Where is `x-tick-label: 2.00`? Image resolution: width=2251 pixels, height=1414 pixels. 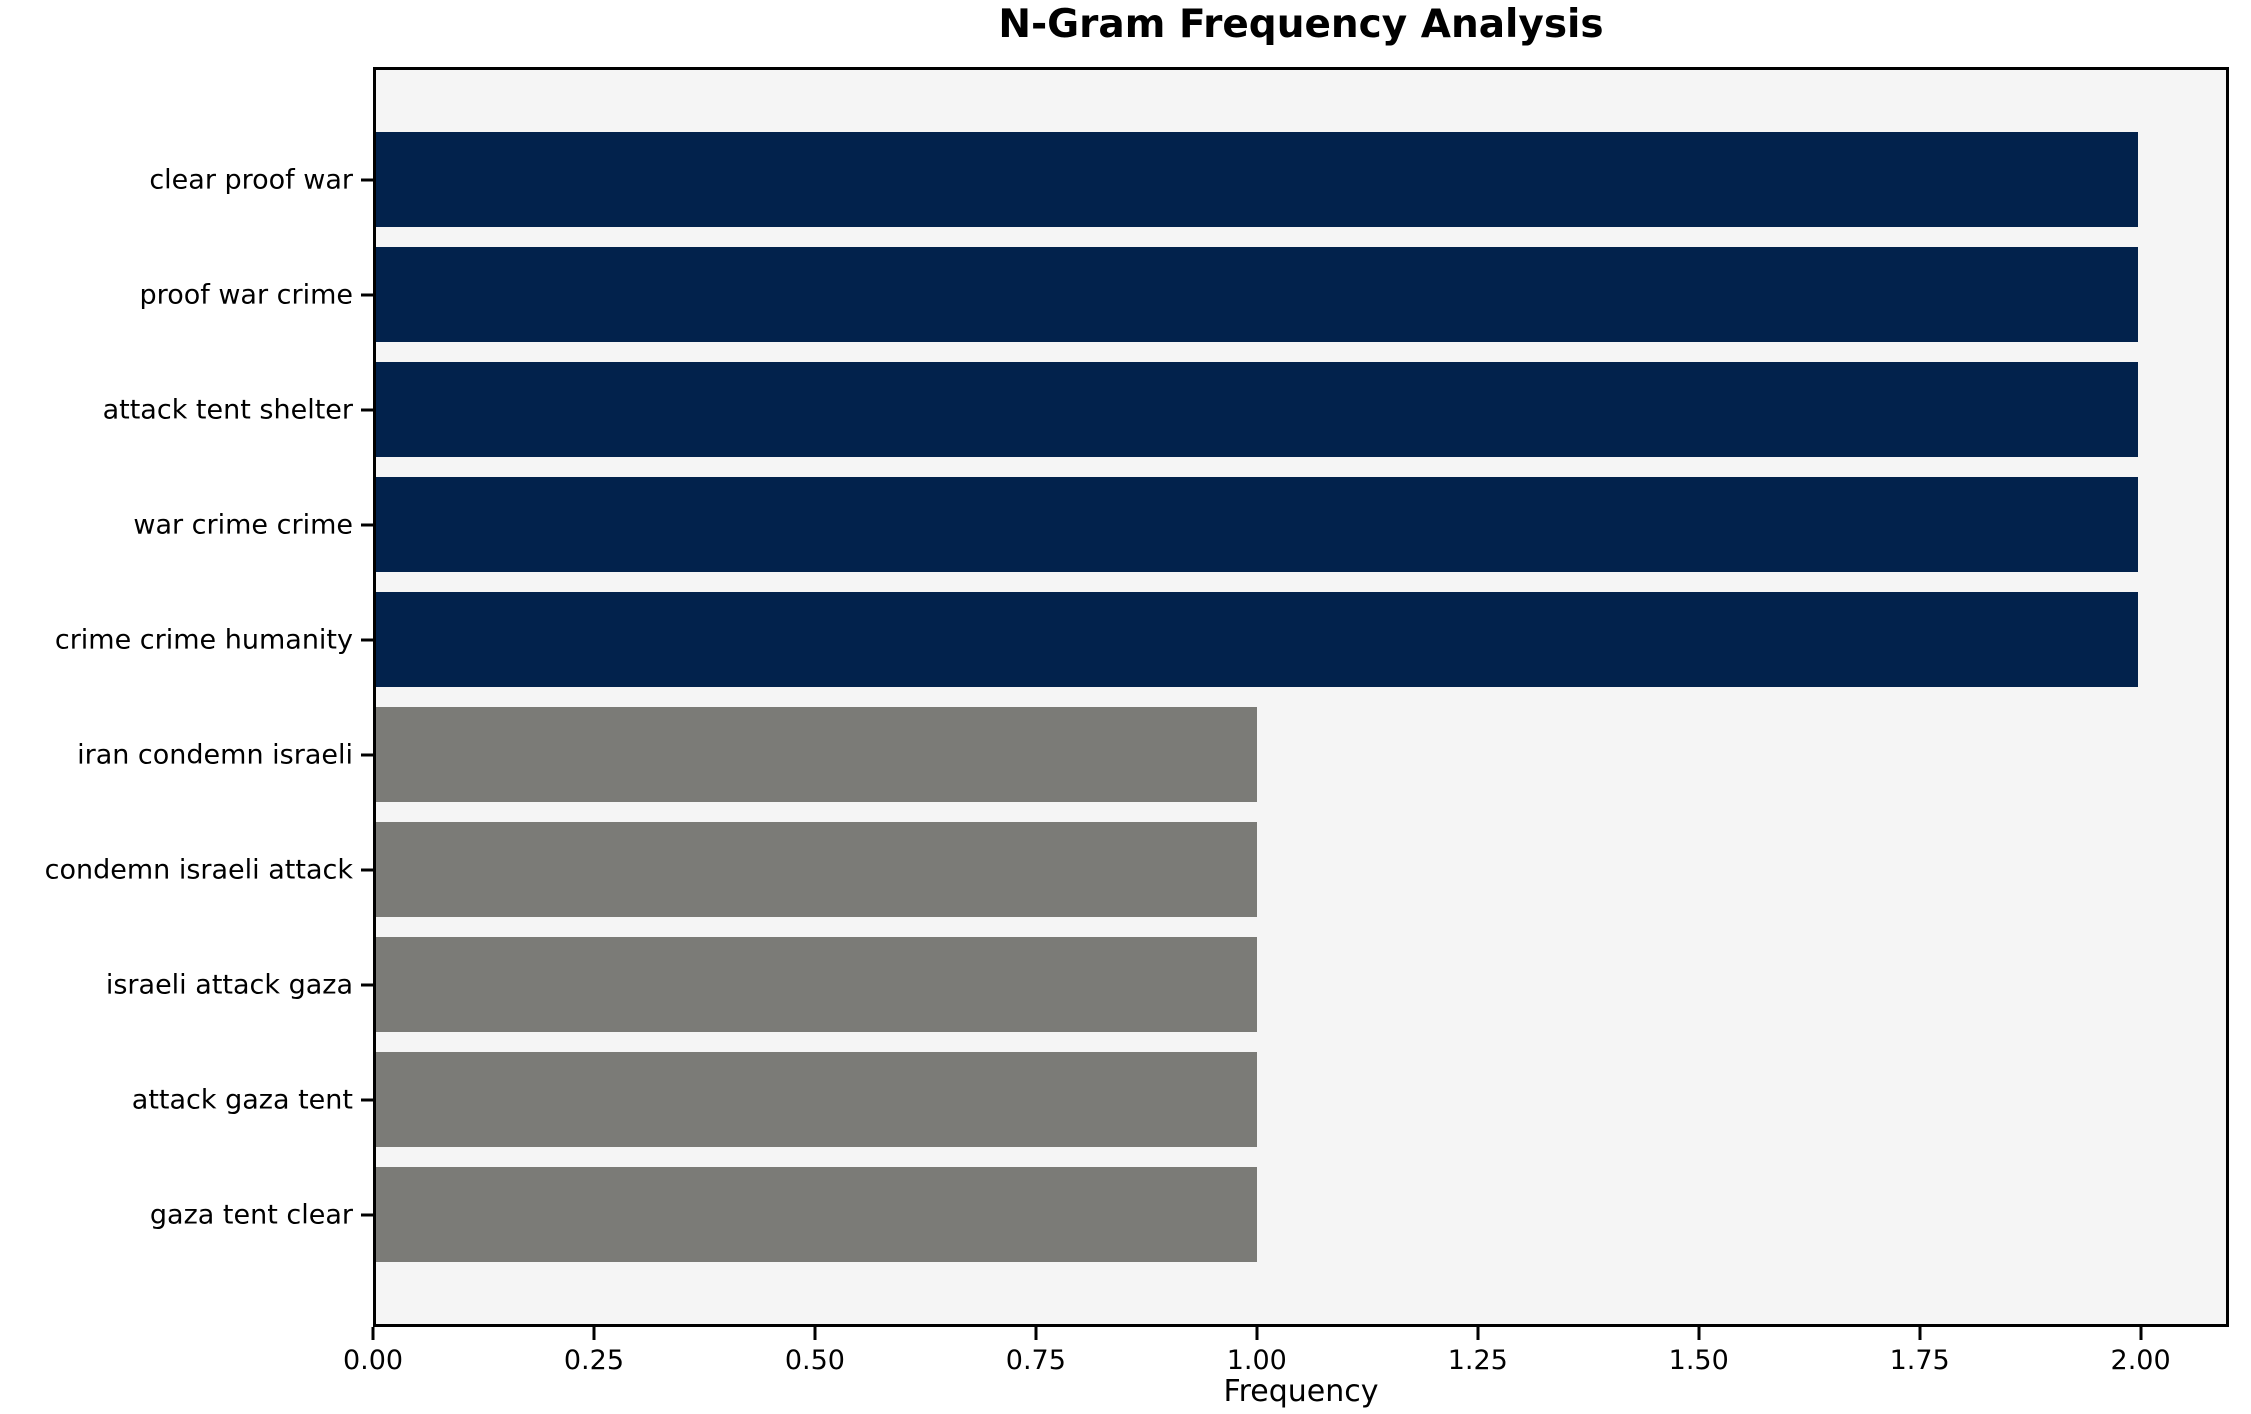 x-tick-label: 2.00 is located at coordinates (2140, 1360).